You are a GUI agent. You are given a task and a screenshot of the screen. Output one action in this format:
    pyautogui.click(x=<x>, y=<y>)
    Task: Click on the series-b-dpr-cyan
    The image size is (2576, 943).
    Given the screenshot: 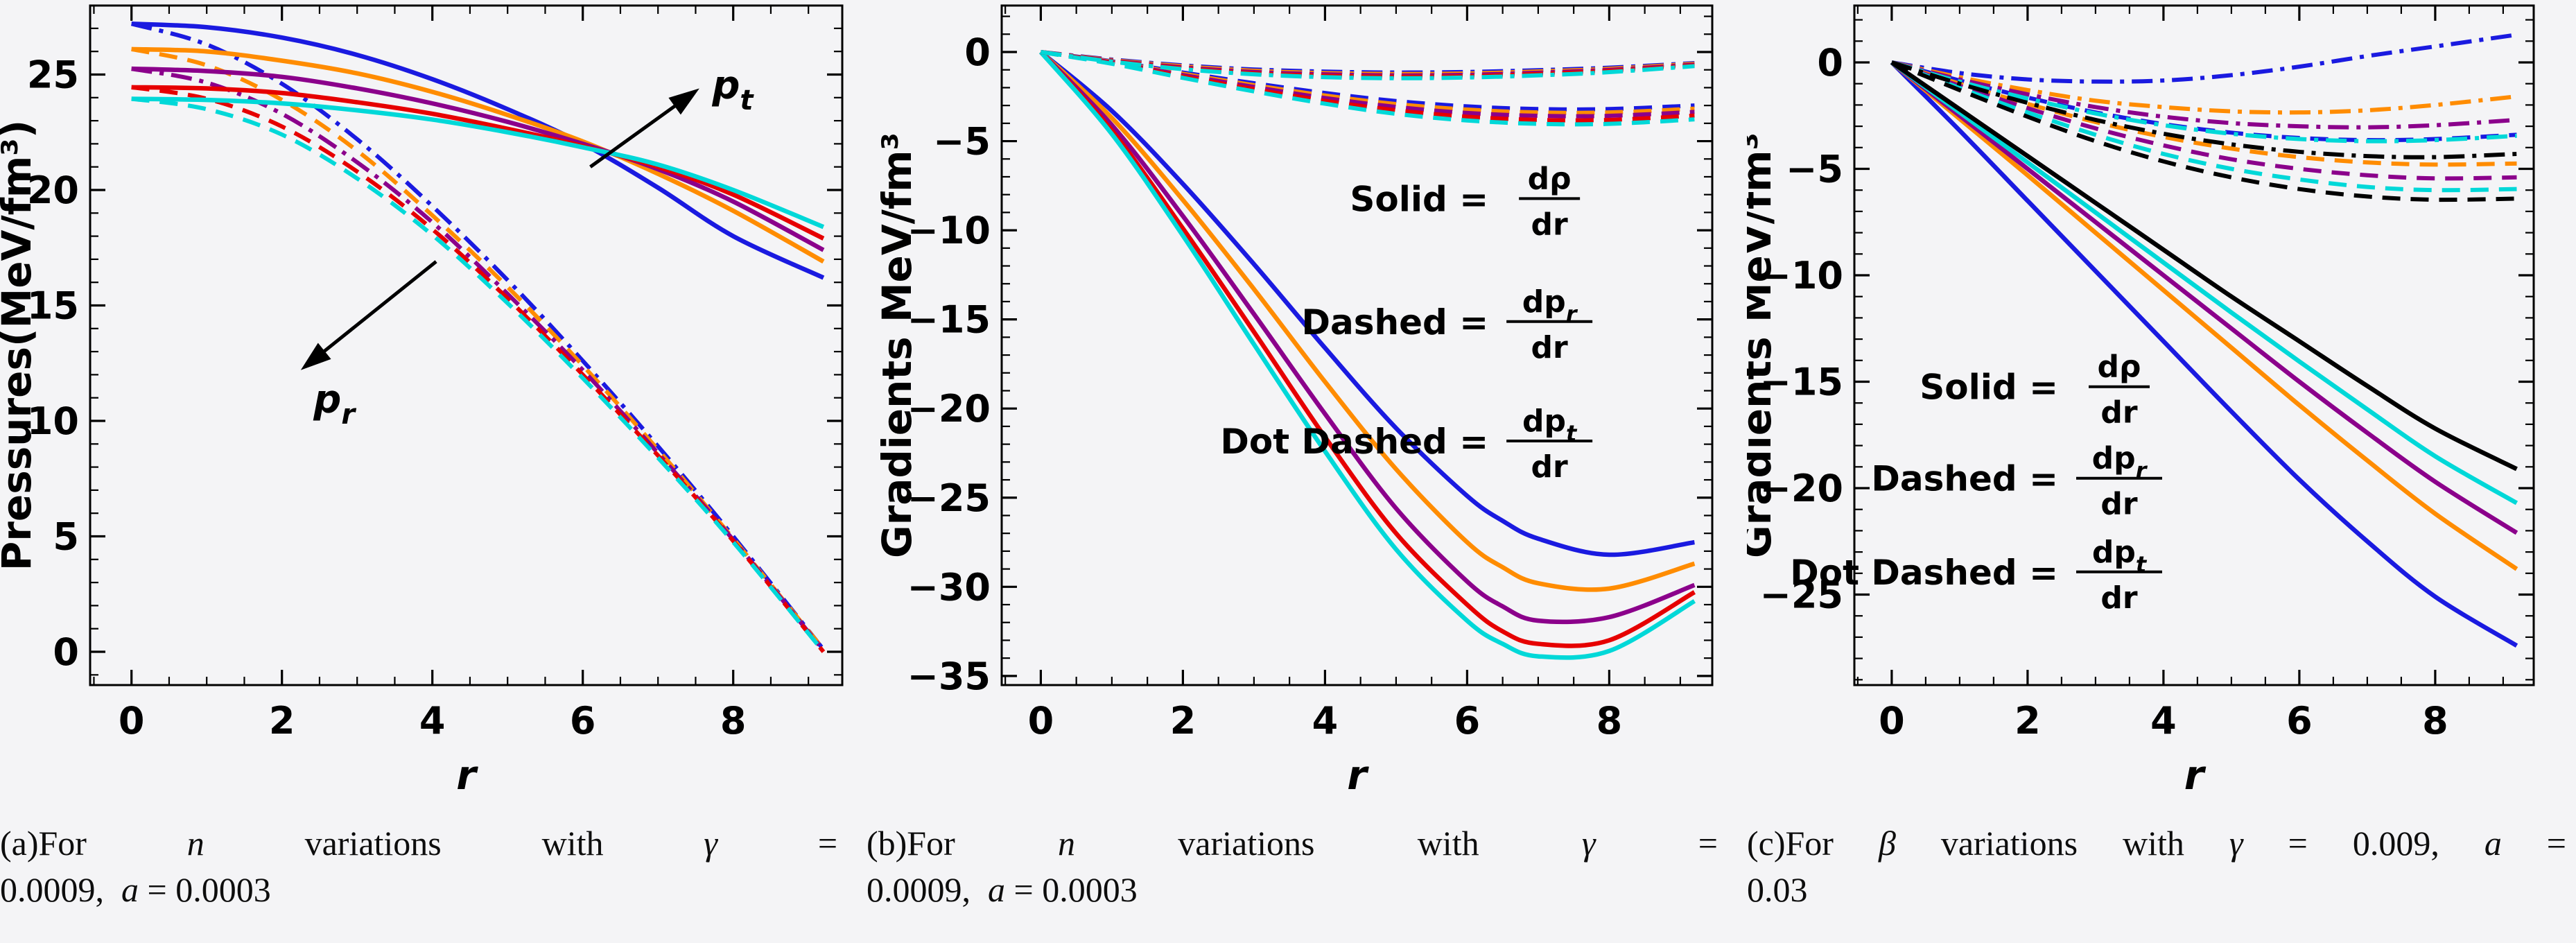 What is the action you would take?
    pyautogui.click(x=1367, y=88)
    